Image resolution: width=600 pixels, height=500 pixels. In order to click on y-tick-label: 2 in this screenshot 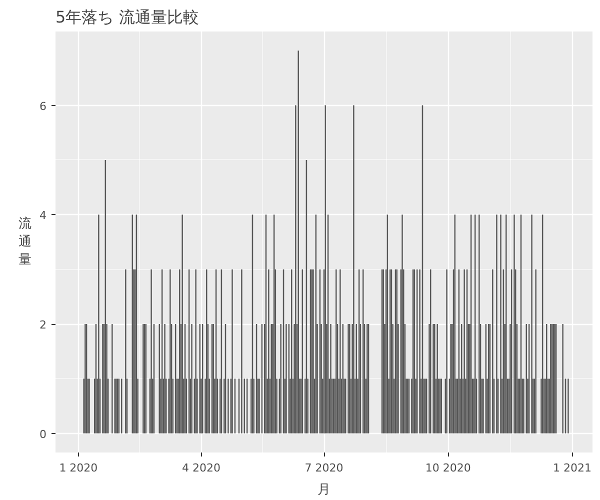, I will do `click(43, 325)`.